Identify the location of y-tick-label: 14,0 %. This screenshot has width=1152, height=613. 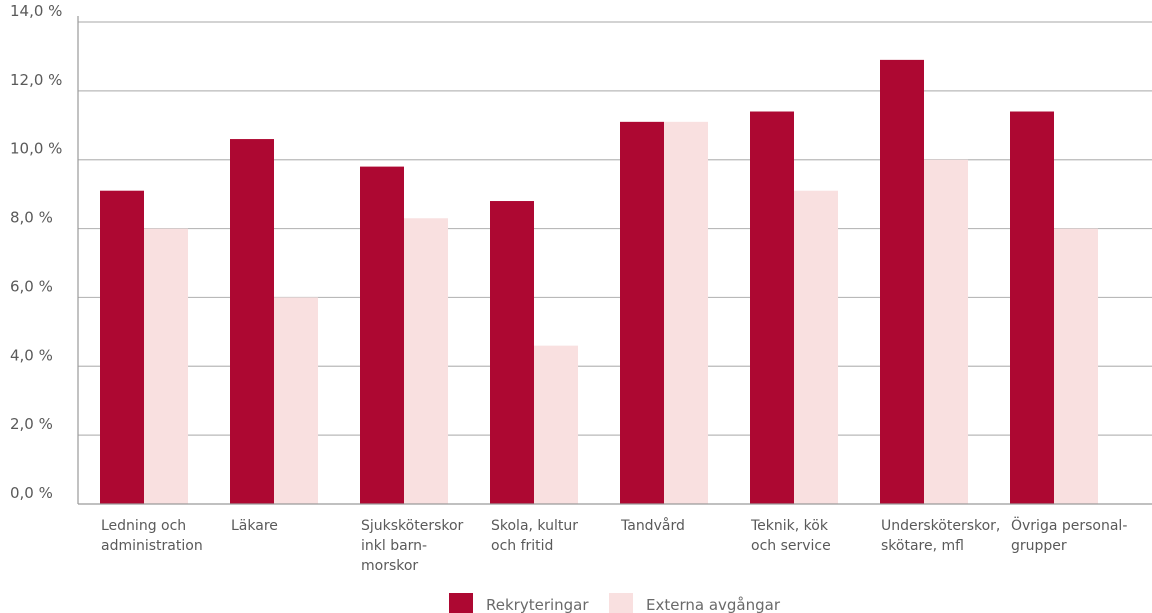
(36, 11).